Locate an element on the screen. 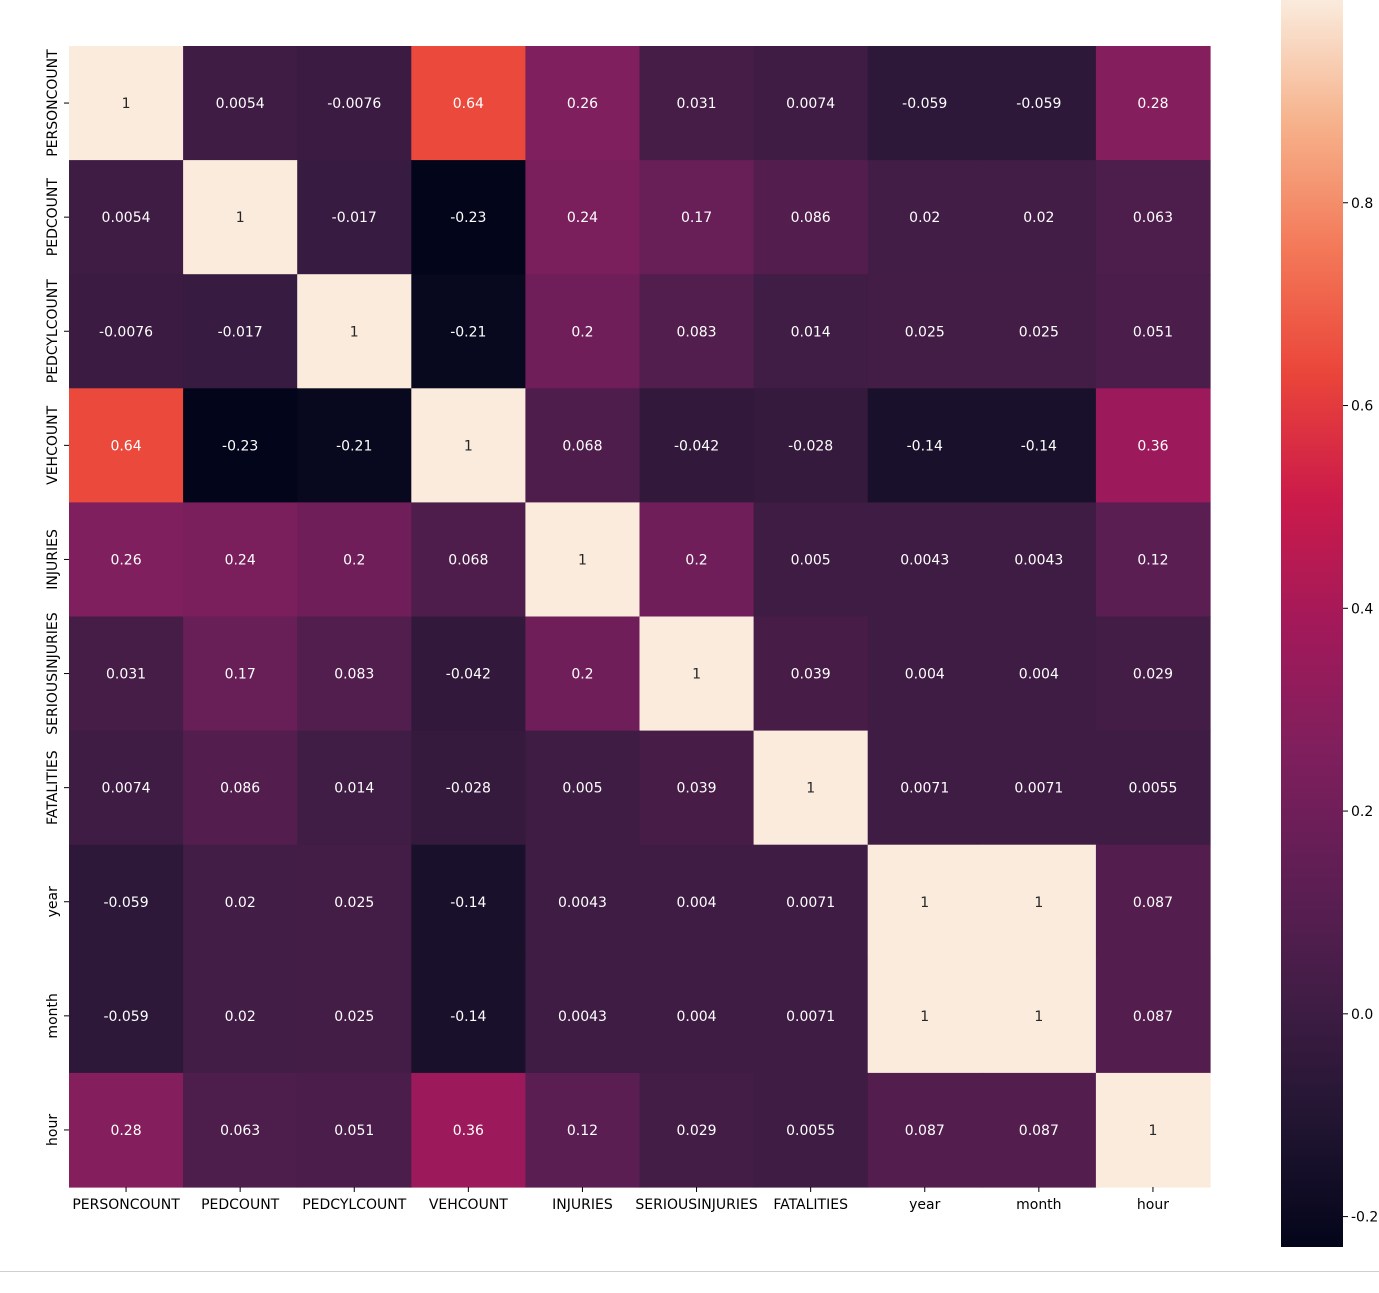 Image resolution: width=1379 pixels, height=1293 pixels. heatmap-cell-vehcount-fatalities is located at coordinates (811, 445).